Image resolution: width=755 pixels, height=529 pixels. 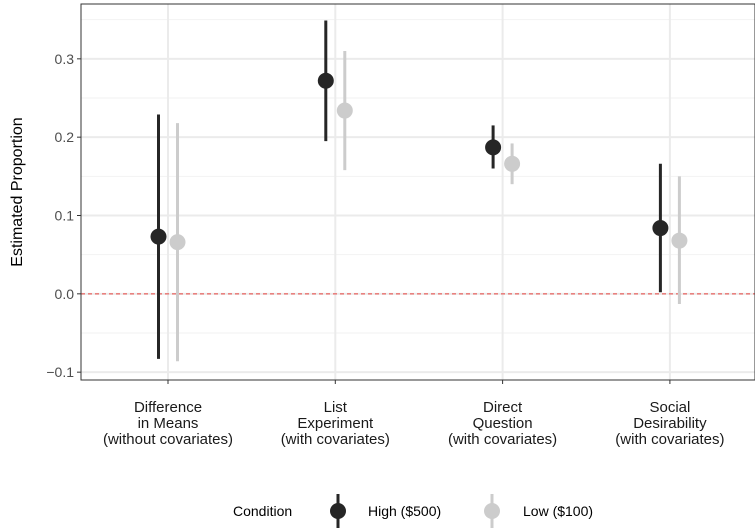 I want to click on legend: Condition High ($500) Low ($100), so click(x=413, y=511).